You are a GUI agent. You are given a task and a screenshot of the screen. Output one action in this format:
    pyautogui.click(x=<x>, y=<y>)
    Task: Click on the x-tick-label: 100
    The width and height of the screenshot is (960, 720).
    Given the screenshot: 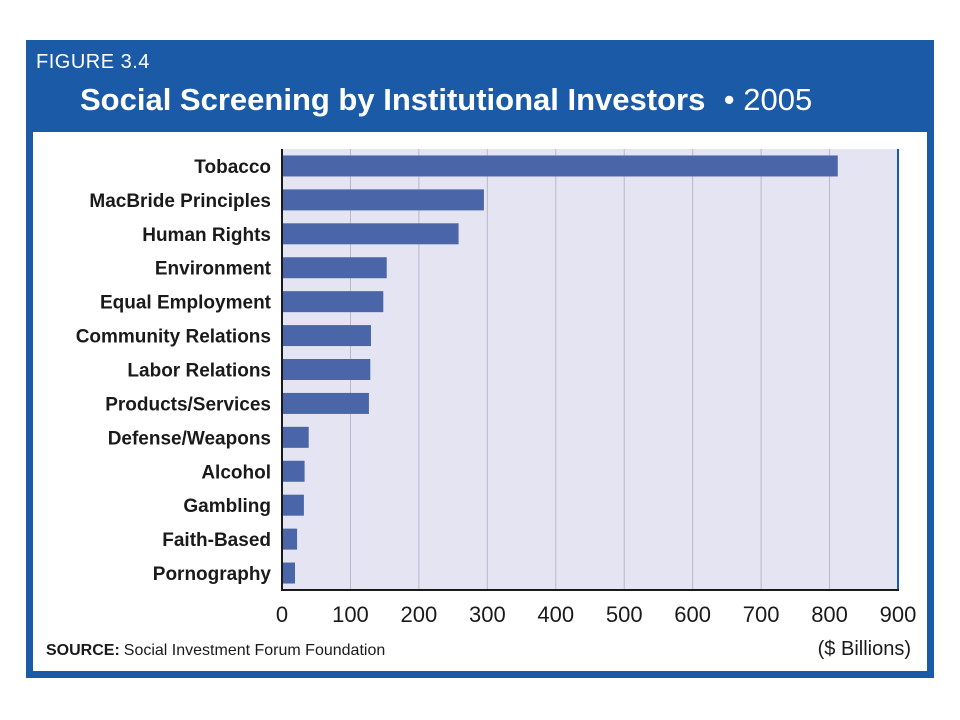 What is the action you would take?
    pyautogui.click(x=350, y=614)
    